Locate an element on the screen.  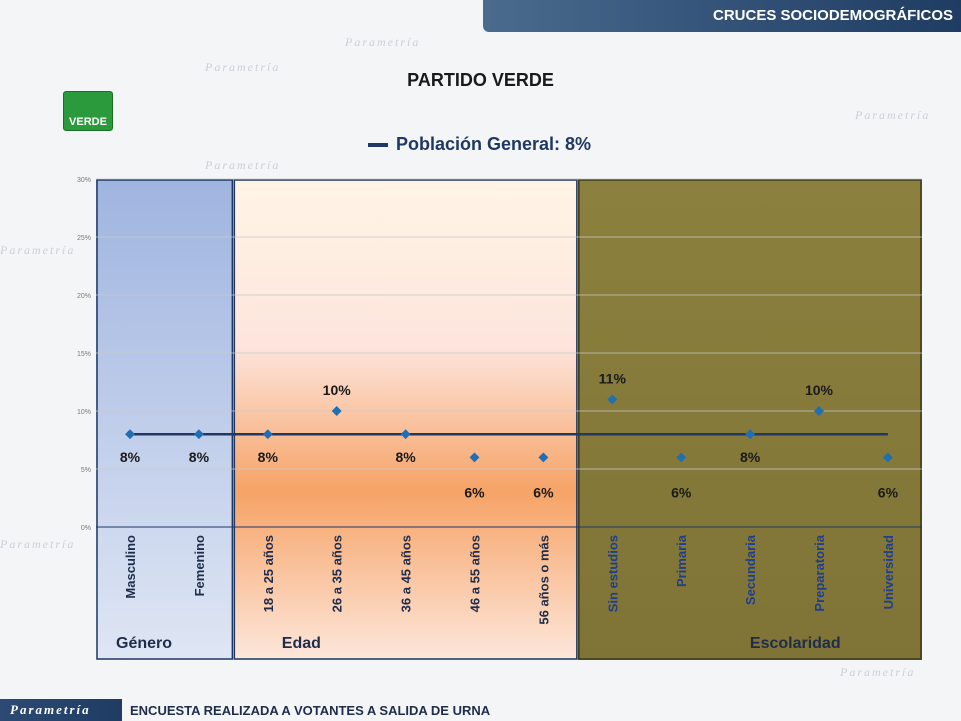
footer-brand-bar: Parametría is located at coordinates (61, 710).